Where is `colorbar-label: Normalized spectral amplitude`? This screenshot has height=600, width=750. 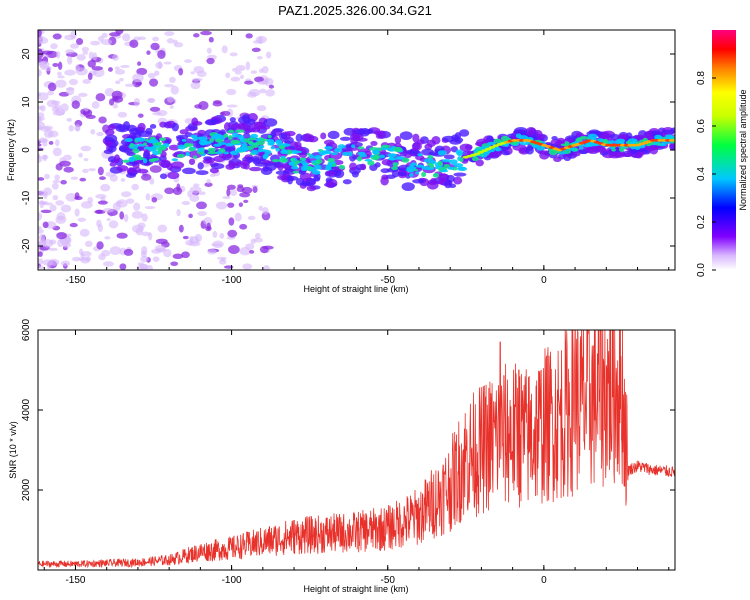
colorbar-label: Normalized spectral amplitude is located at coordinates (743, 149).